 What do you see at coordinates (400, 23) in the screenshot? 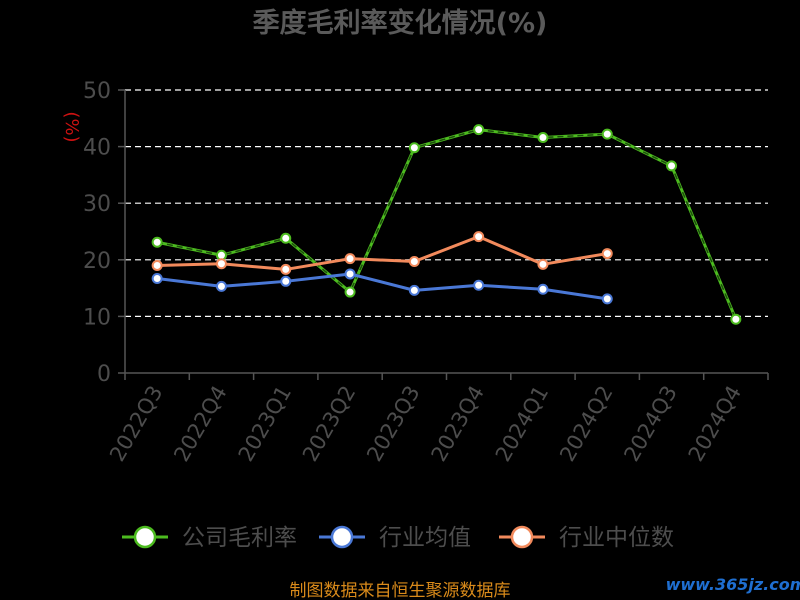
I see `chart-title: 季度毛利率变化情况(%)` at bounding box center [400, 23].